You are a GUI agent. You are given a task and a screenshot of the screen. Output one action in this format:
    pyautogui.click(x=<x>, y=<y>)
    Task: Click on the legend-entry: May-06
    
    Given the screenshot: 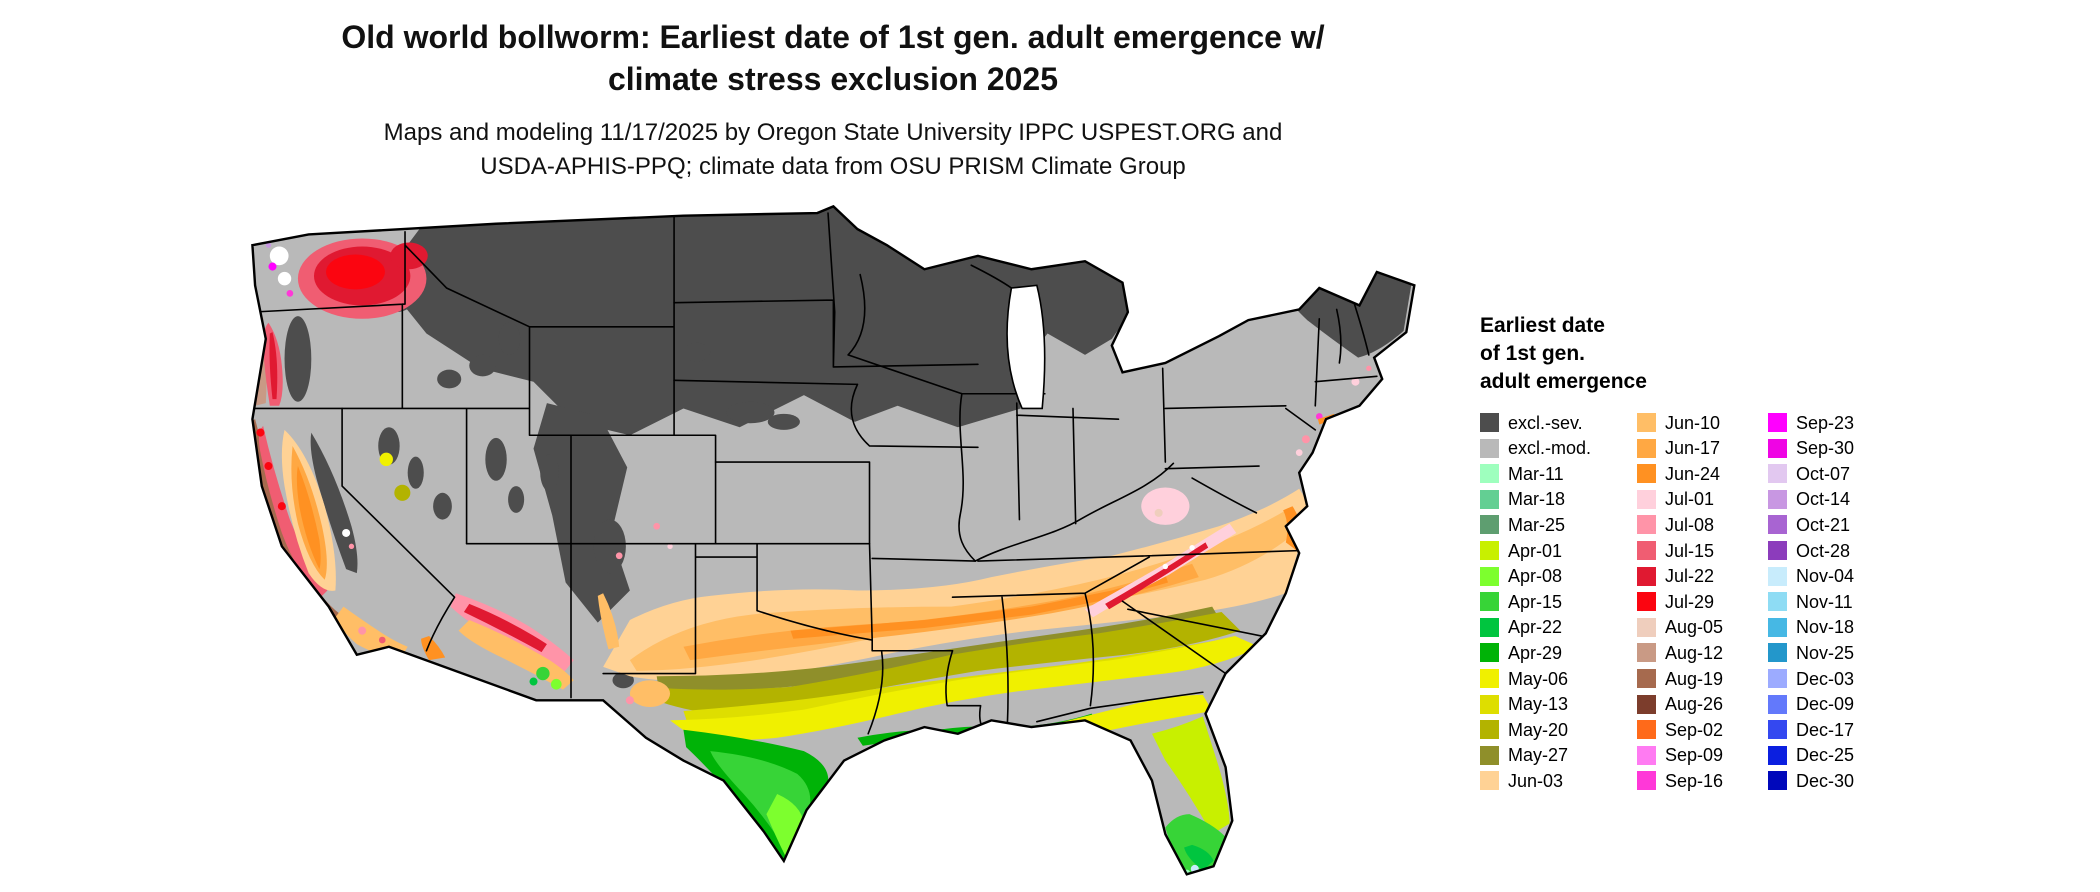 What is the action you would take?
    pyautogui.click(x=1558, y=679)
    